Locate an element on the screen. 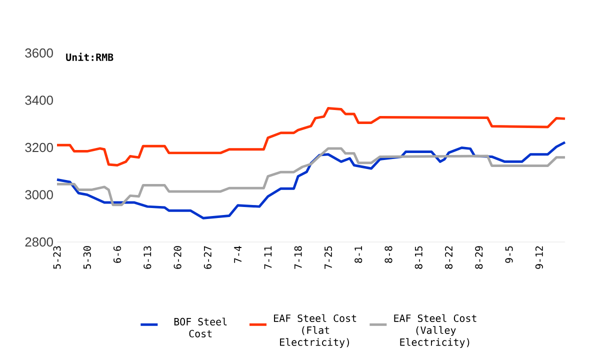 This screenshot has height=363, width=600. y-tick-label: 3200 is located at coordinates (39, 147).